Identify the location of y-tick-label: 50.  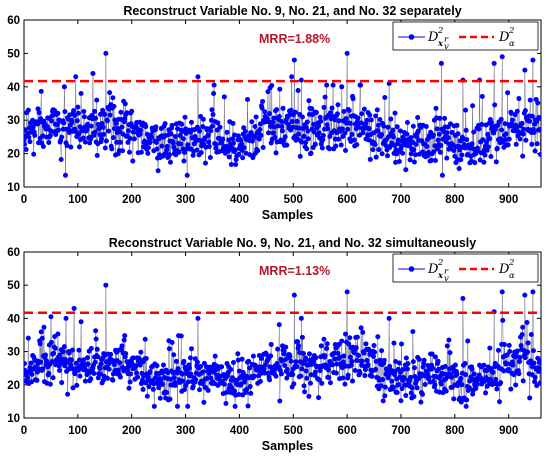
(13, 286).